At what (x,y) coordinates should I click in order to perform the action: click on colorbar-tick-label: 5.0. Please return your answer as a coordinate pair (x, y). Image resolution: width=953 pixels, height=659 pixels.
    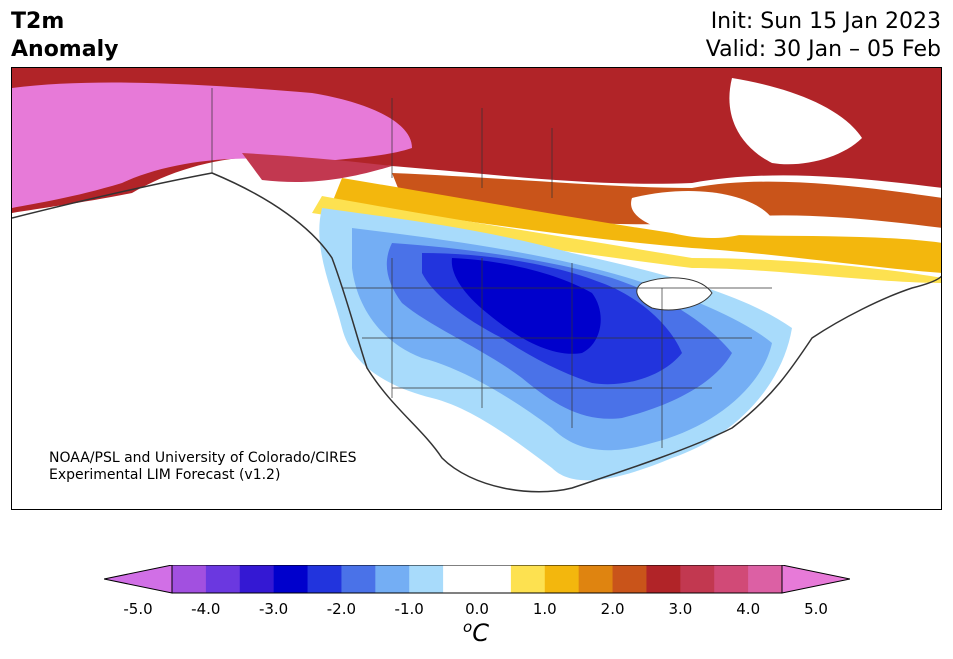
    Looking at the image, I should click on (816, 609).